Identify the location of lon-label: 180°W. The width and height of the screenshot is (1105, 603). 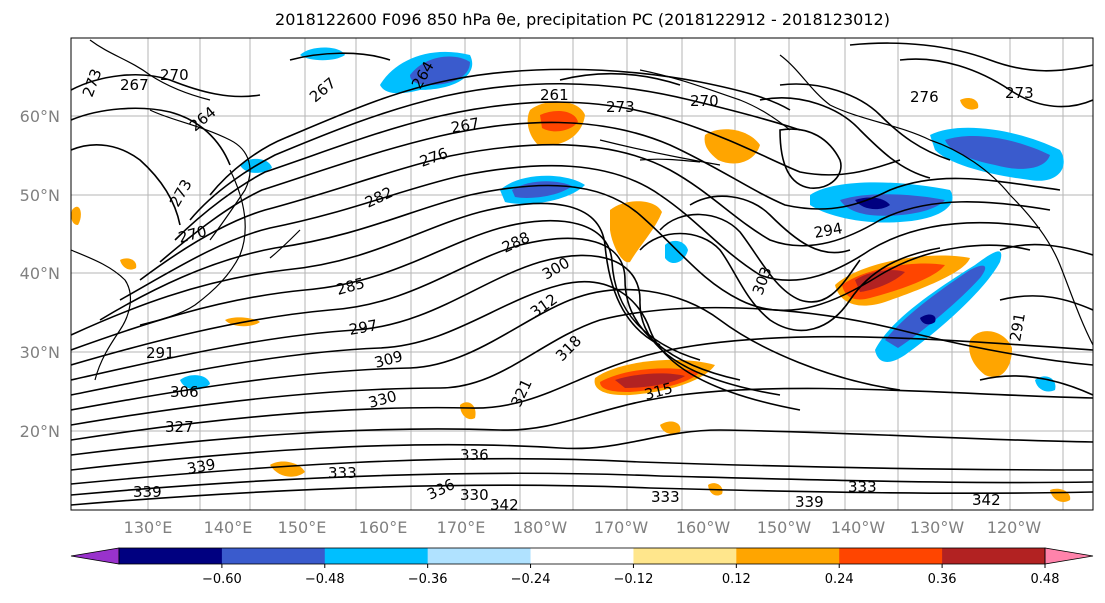
(540, 527).